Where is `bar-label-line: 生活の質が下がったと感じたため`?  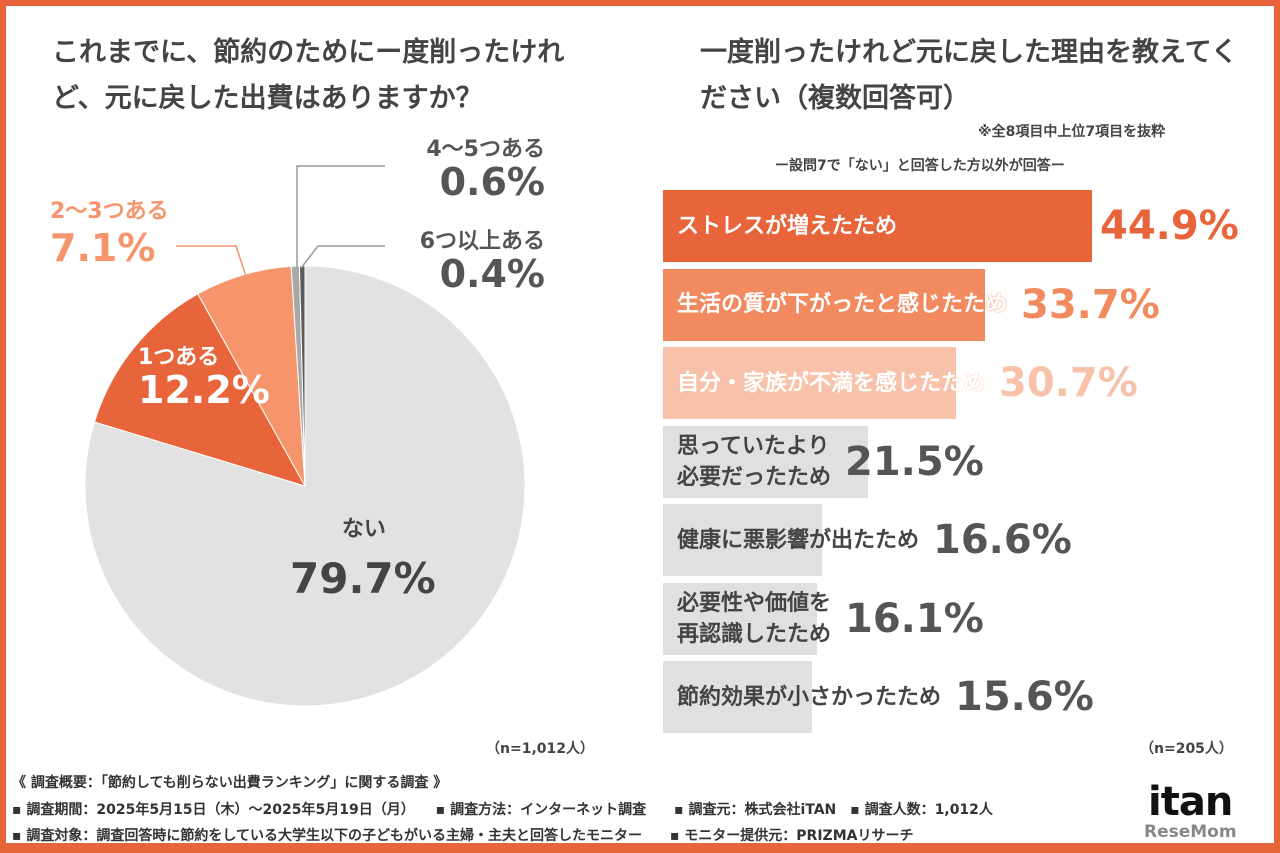
bar-label-line: 生活の質が下がったと感じたため is located at coordinates (842, 304).